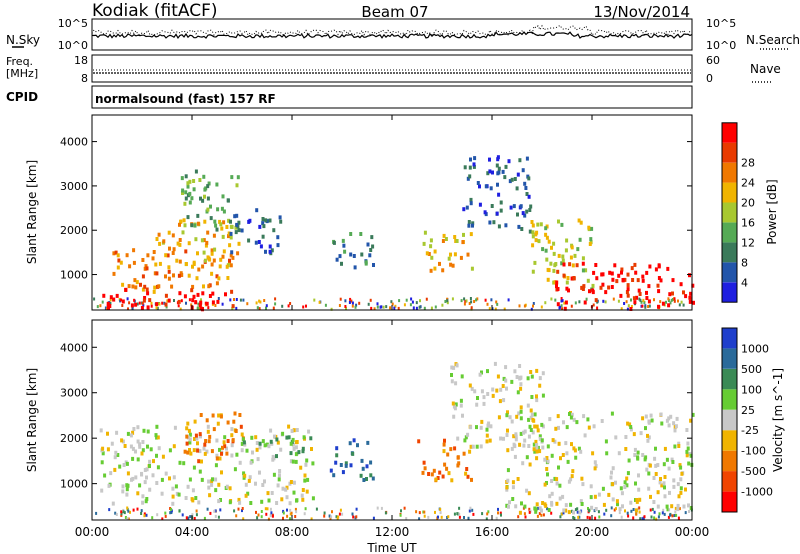 This screenshot has height=554, width=800. What do you see at coordinates (74, 230) in the screenshot?
I see `y-tick-label: 2000` at bounding box center [74, 230].